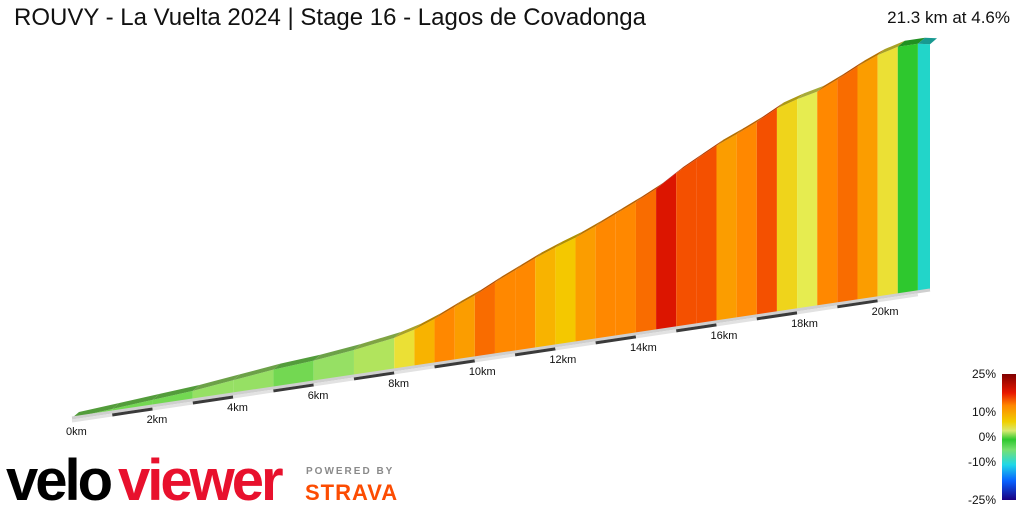  Describe the element at coordinates (984, 374) in the screenshot. I see `legend-tick-label: 25%` at that location.